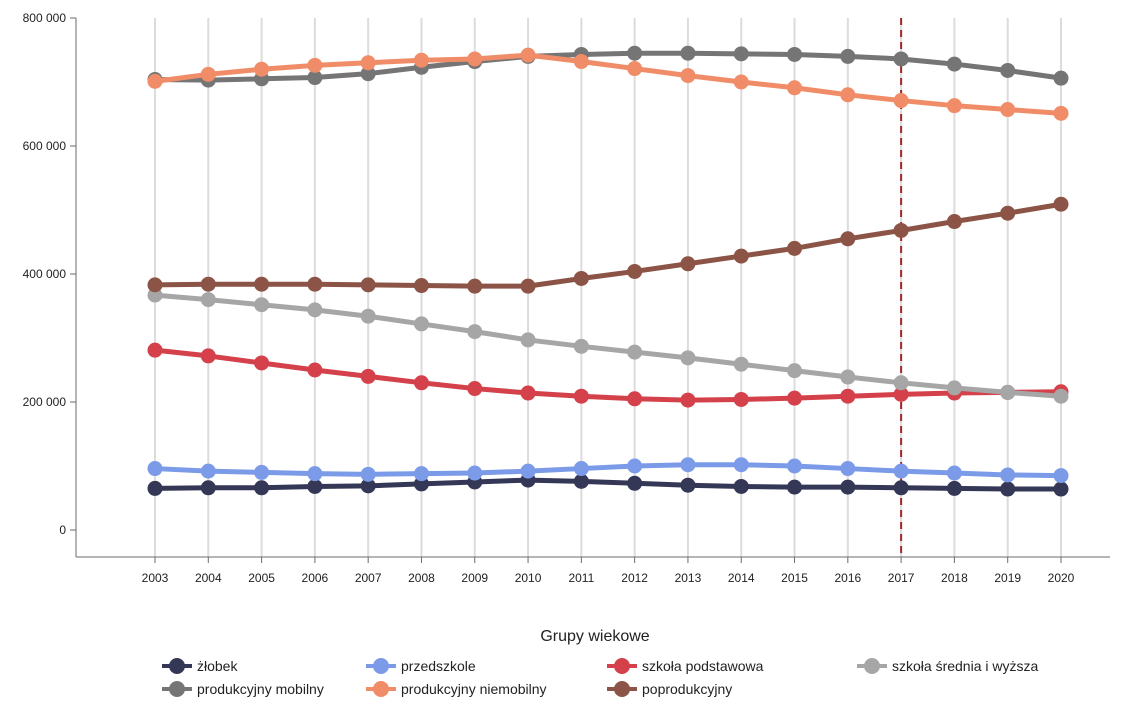 This screenshot has width=1131, height=704. What do you see at coordinates (688, 578) in the screenshot?
I see `x-tick-label: 2013` at bounding box center [688, 578].